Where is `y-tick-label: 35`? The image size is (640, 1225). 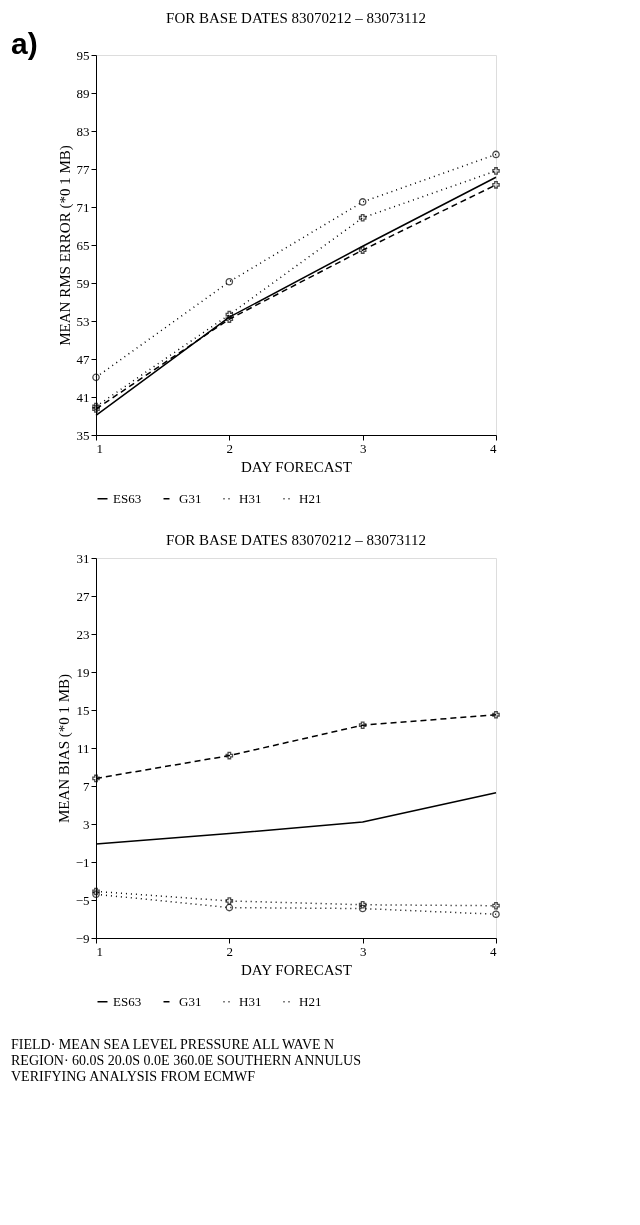
y-tick-label: 35 is located at coordinates (83, 435).